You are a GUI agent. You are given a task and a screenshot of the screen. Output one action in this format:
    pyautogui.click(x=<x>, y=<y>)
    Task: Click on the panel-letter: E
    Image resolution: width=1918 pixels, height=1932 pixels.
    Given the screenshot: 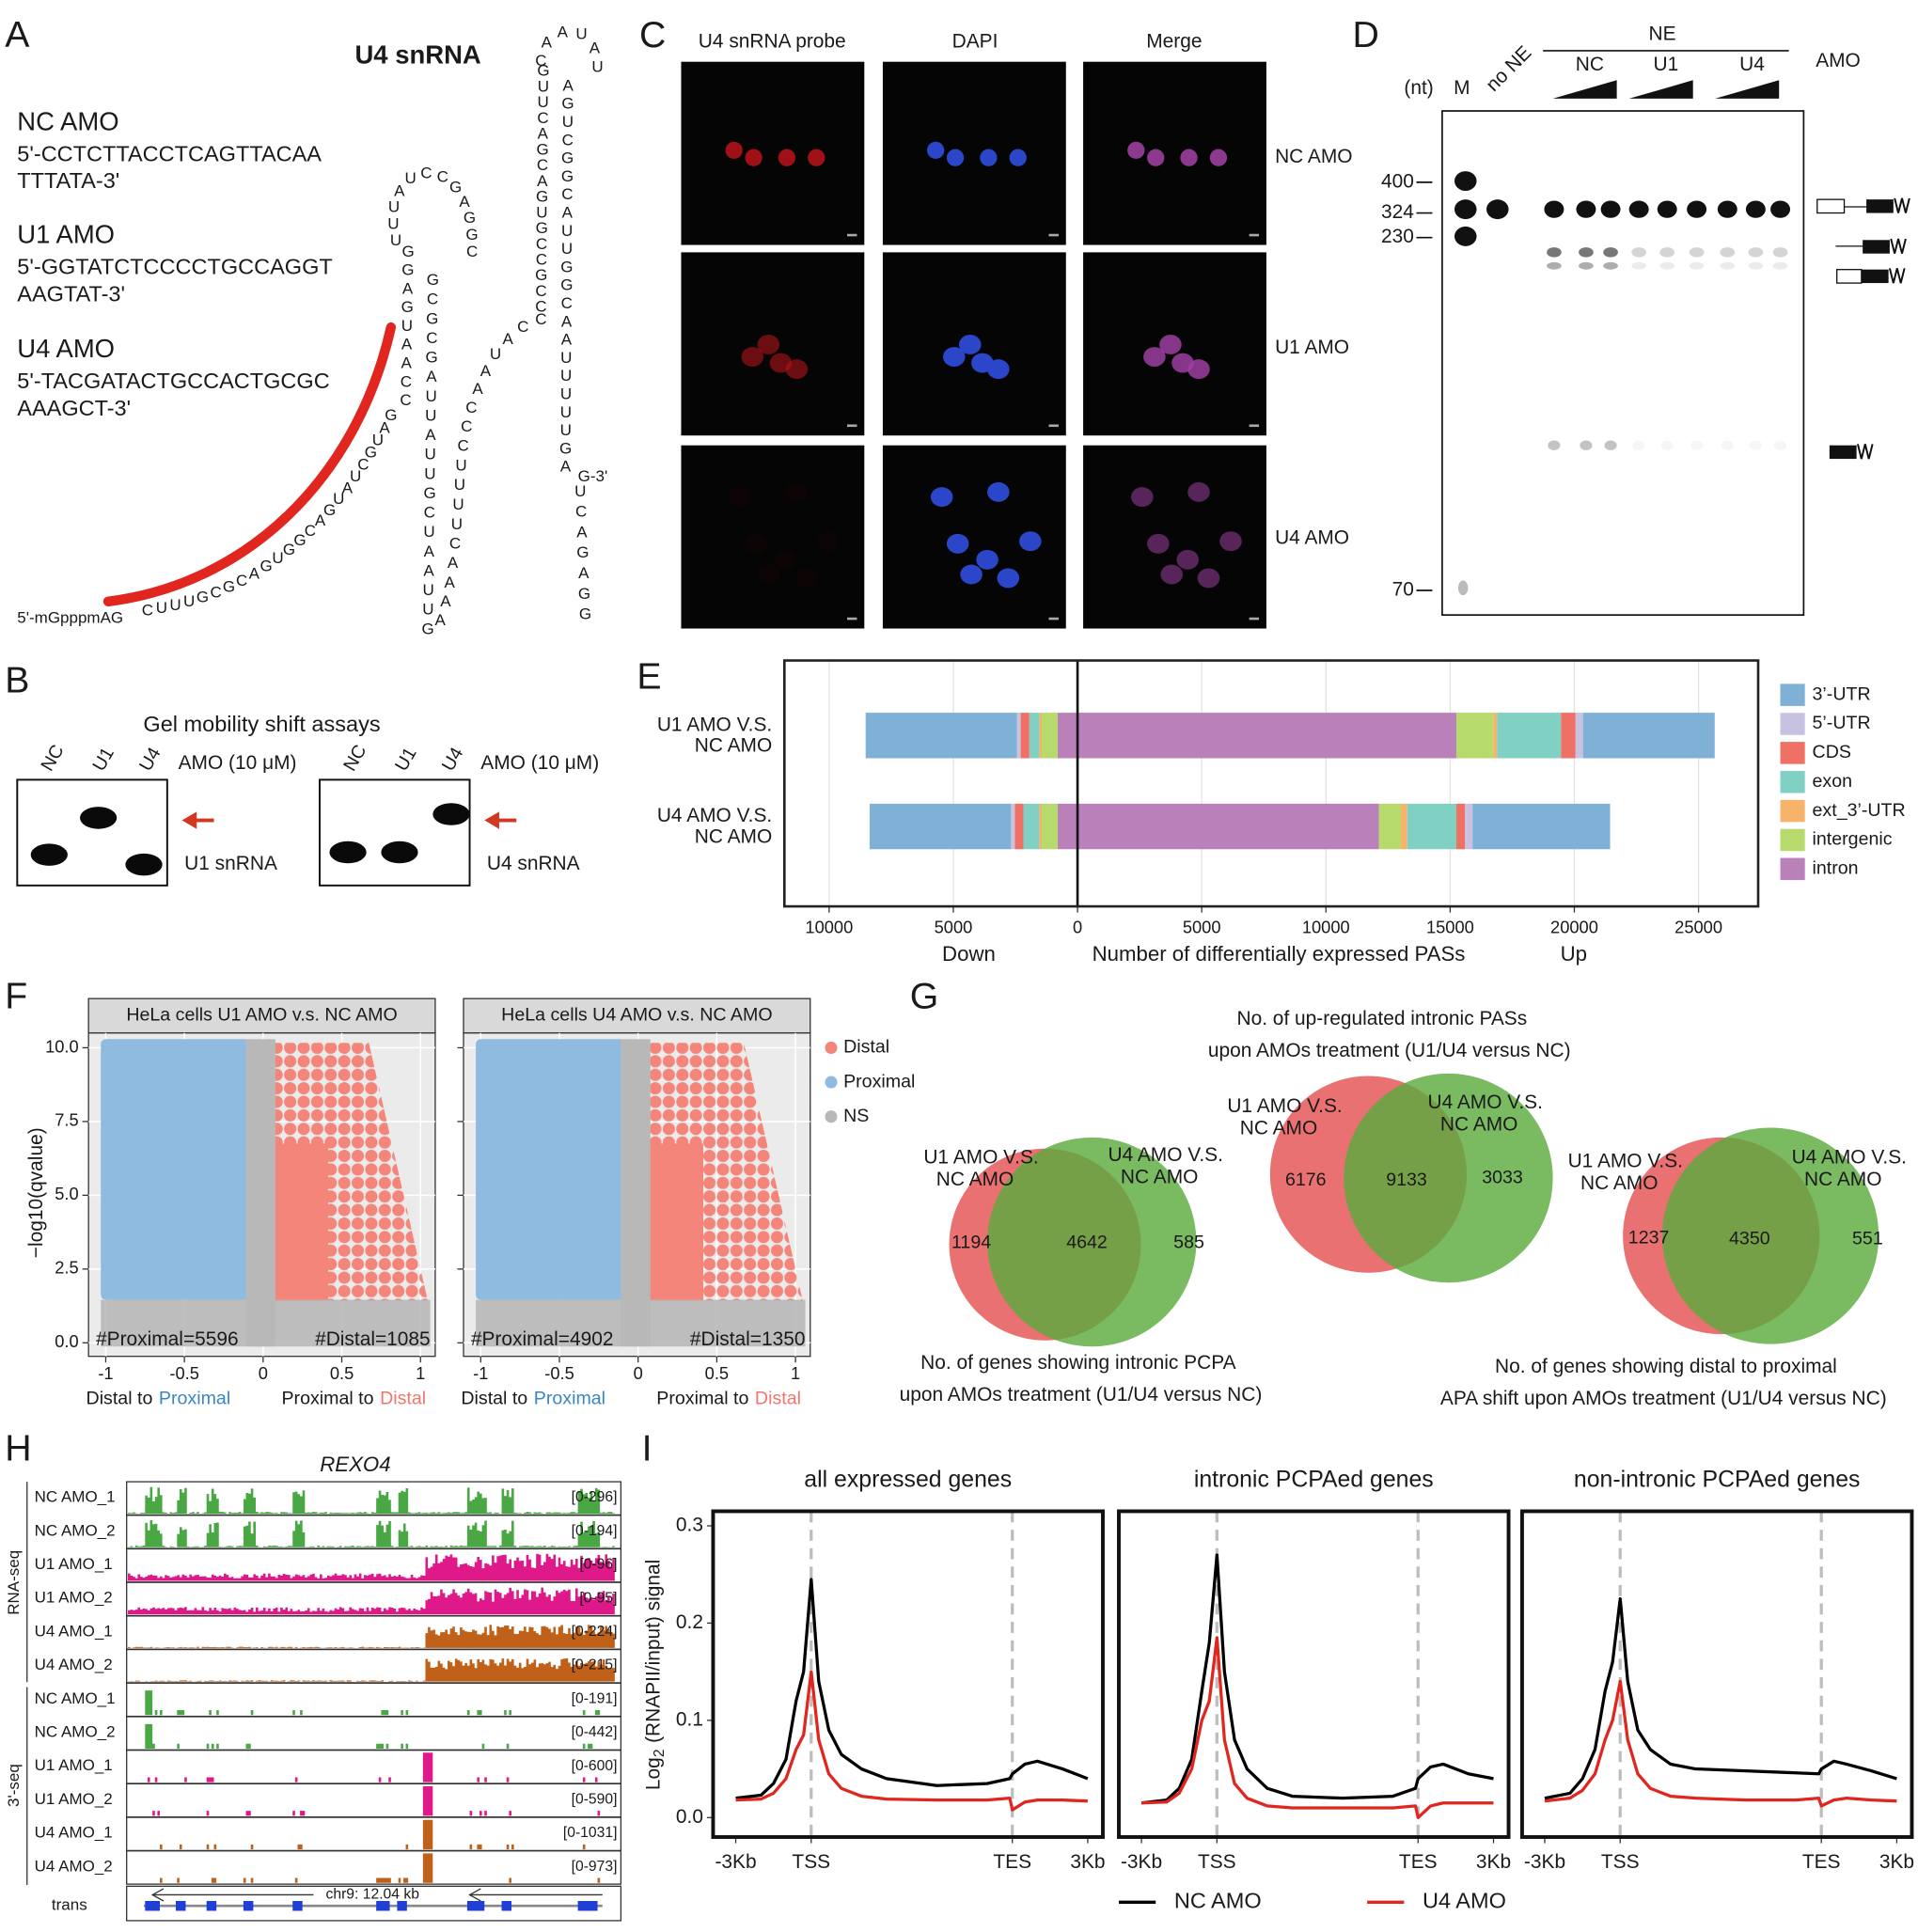 What is the action you would take?
    pyautogui.click(x=649, y=677)
    